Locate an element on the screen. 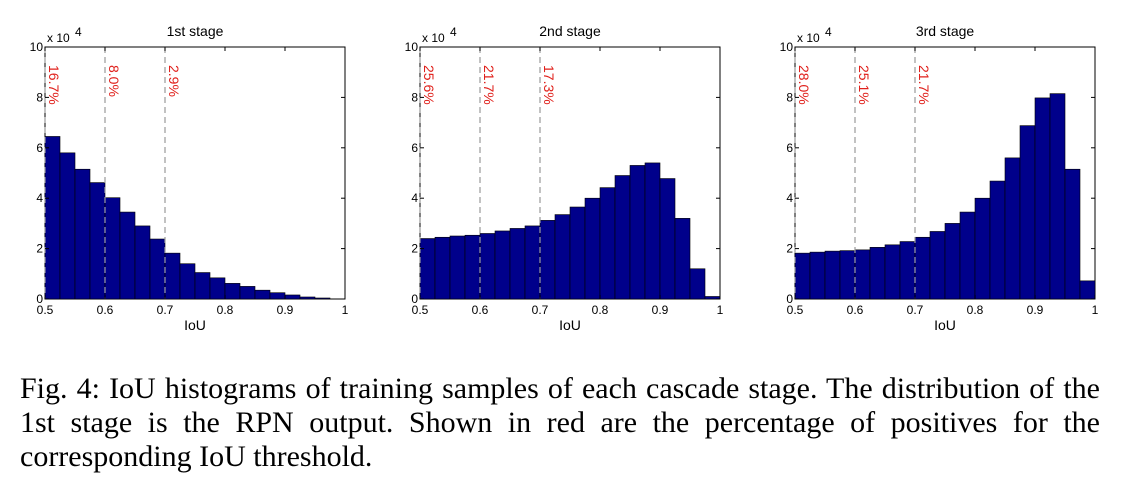  x-tick-label: 0.8 is located at coordinates (975, 310).